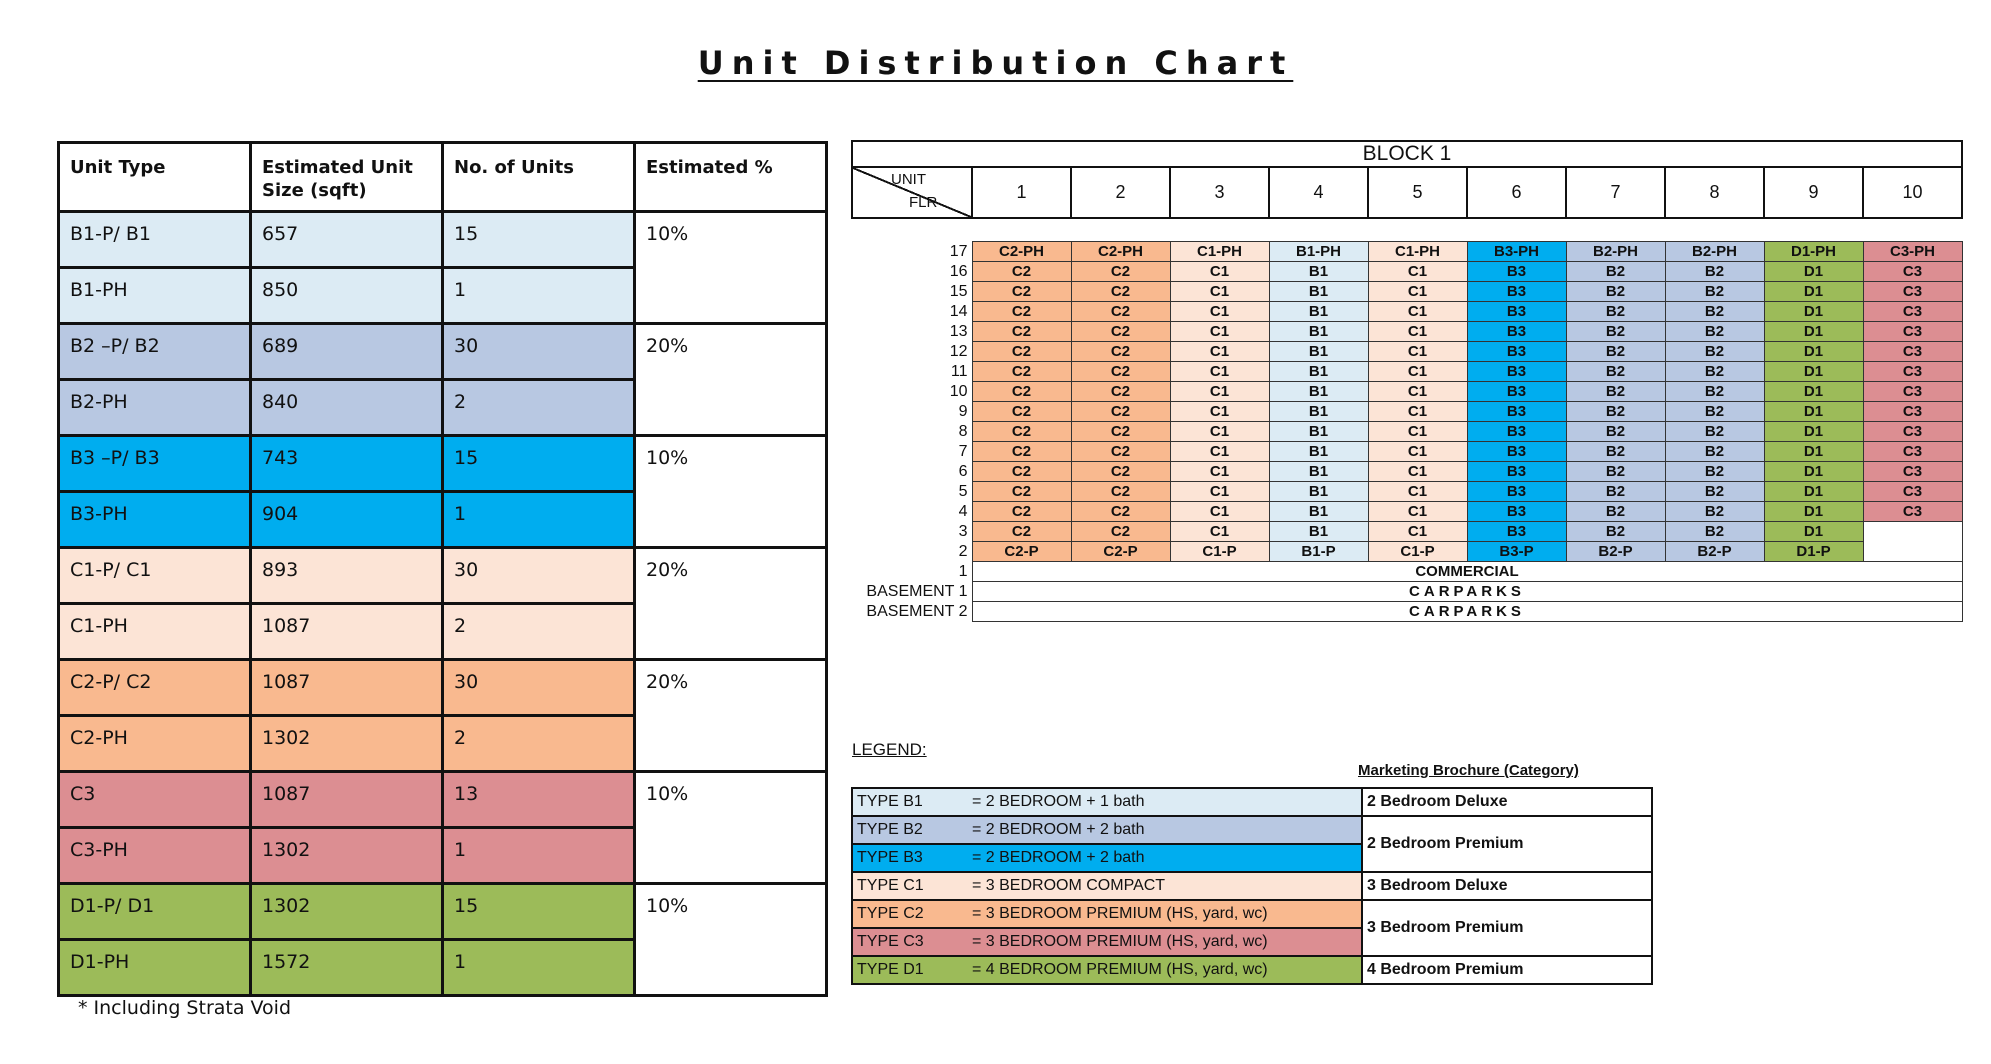 The image size is (1991, 1064). Describe the element at coordinates (1407, 154) in the screenshot. I see `block-title: BLOCK 1` at that location.